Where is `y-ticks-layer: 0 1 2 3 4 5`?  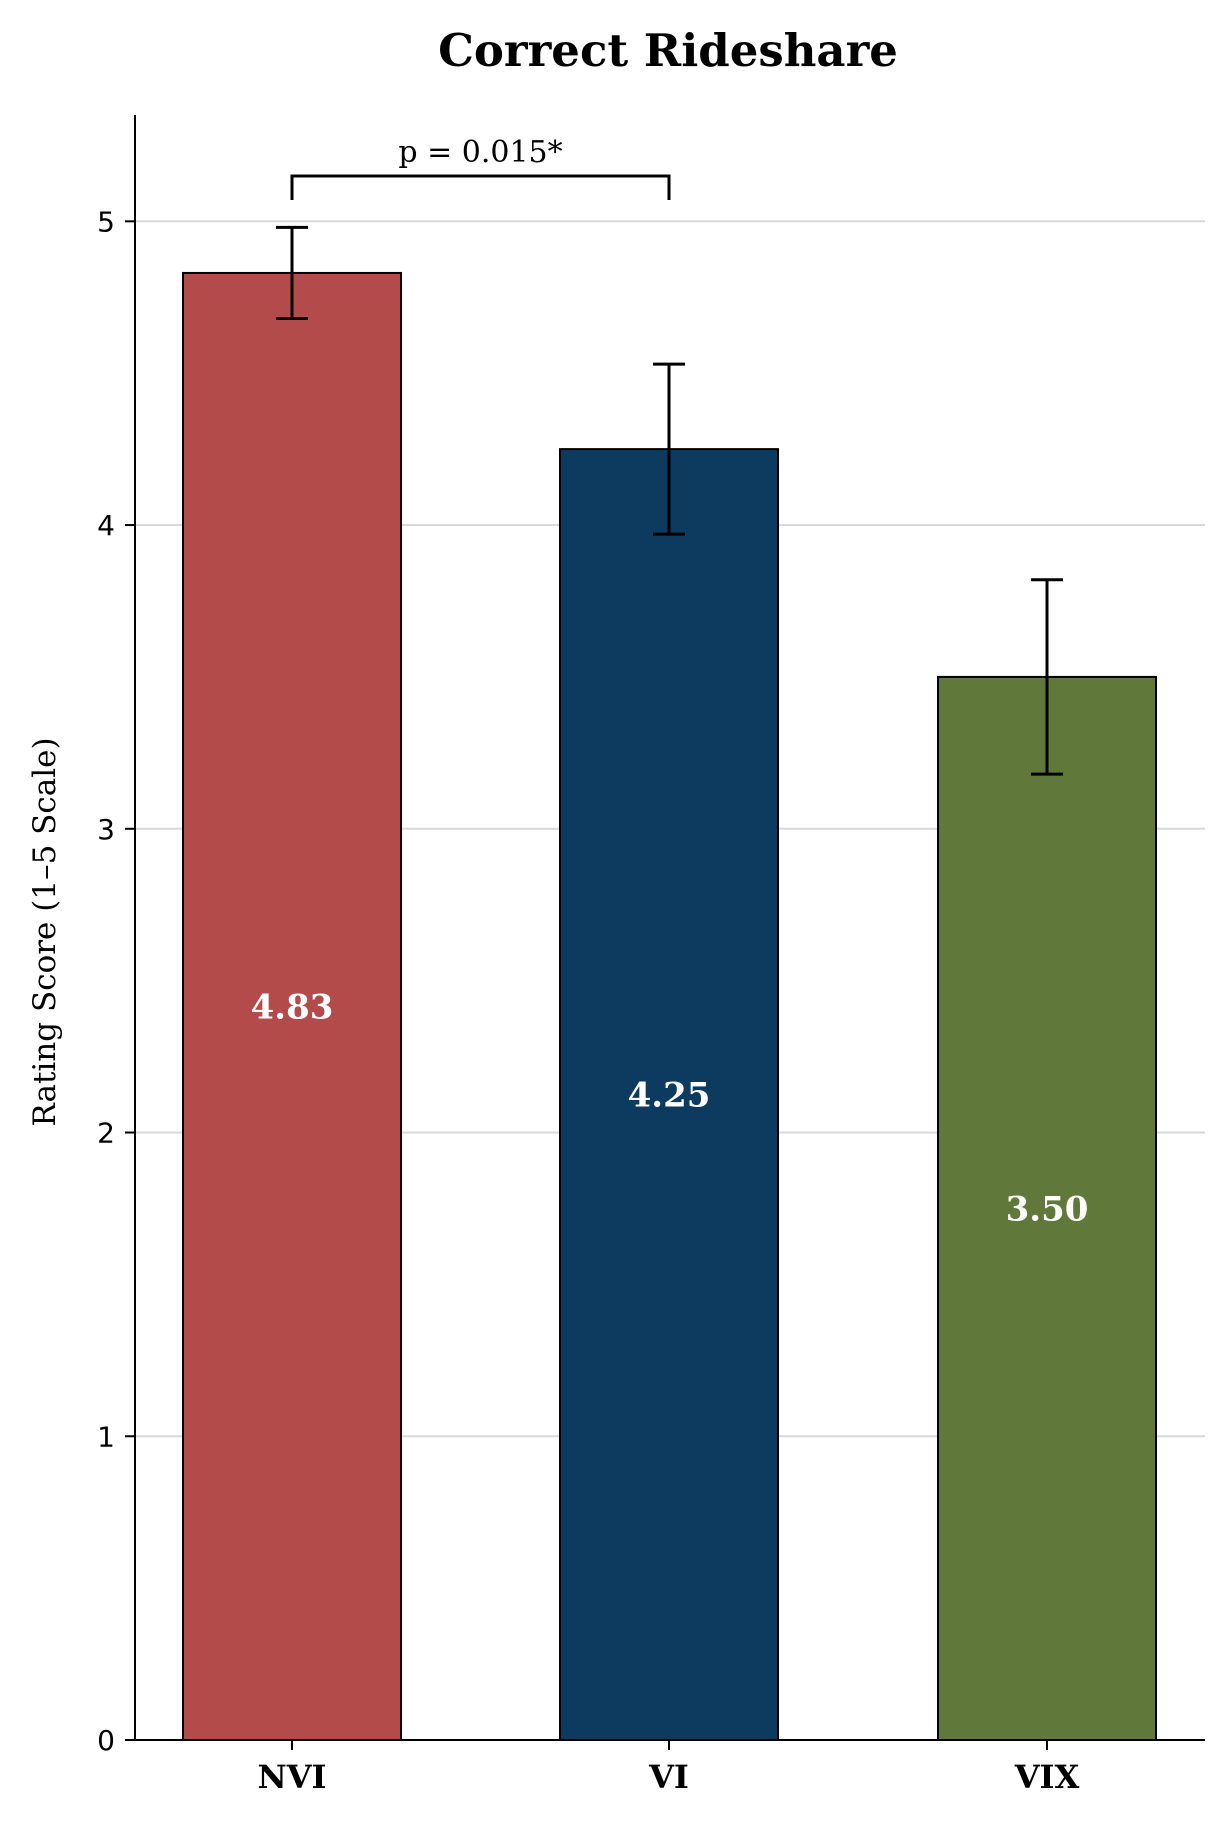
y-ticks-layer: 0 1 2 3 4 5 is located at coordinates (116, 981).